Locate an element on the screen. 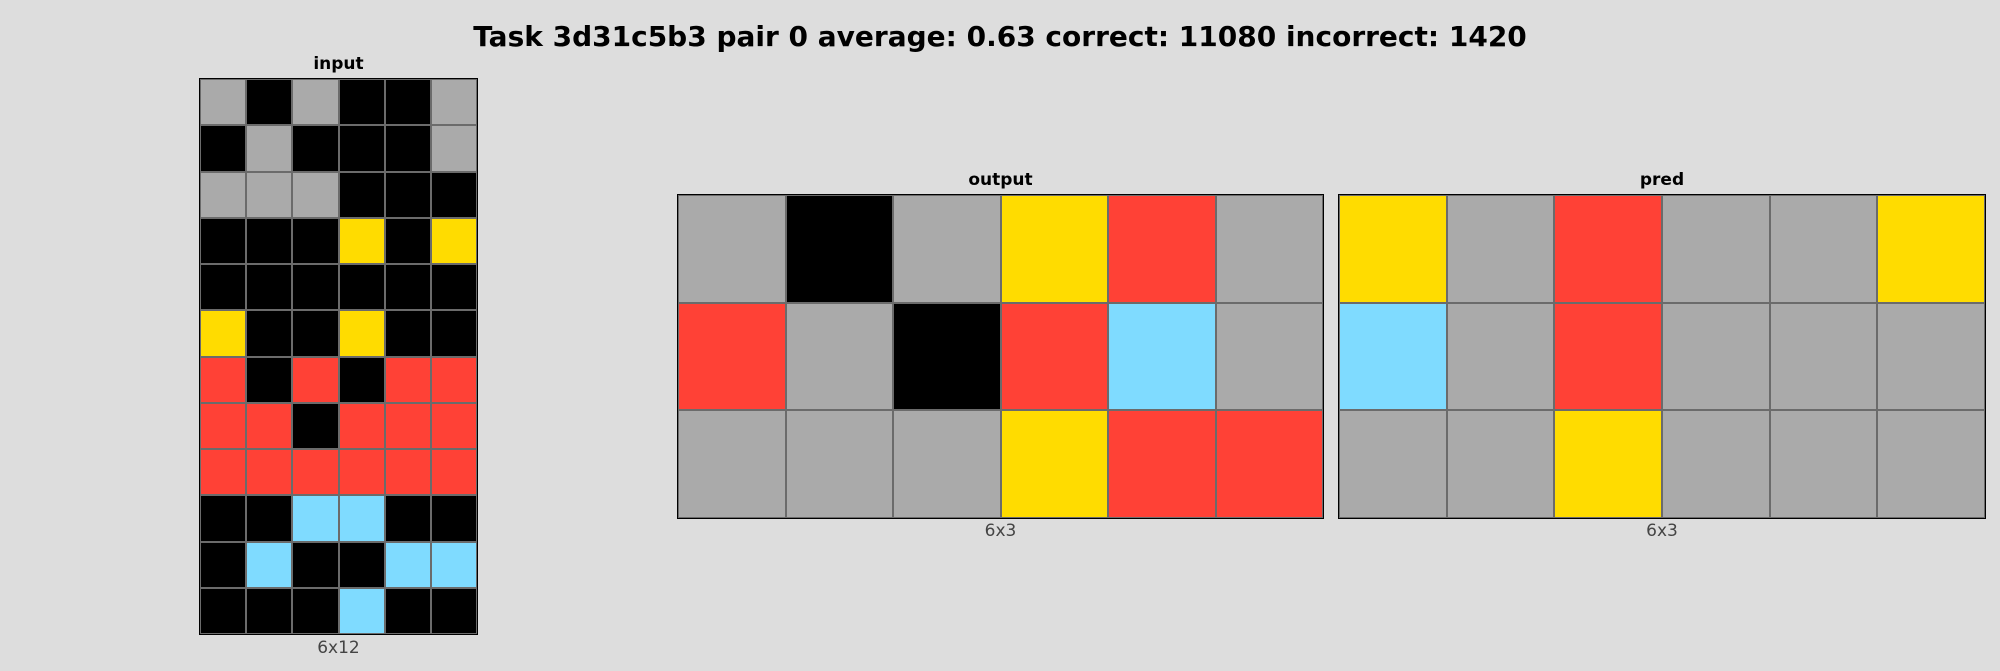  pred-title: pred is located at coordinates (1662, 180).